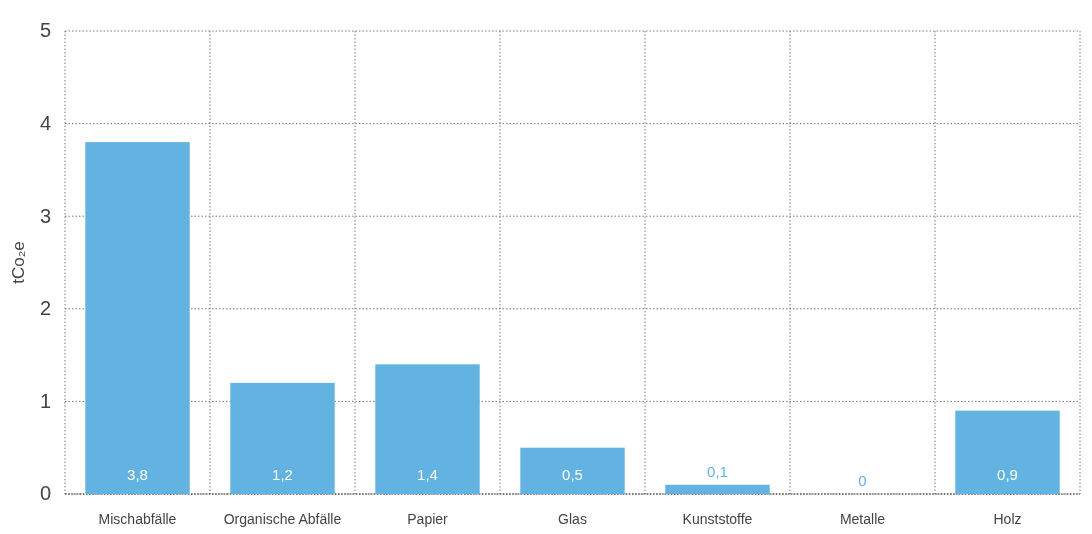 The width and height of the screenshot is (1092, 534). Describe the element at coordinates (862, 519) in the screenshot. I see `x-tick-label: Metalle` at that location.